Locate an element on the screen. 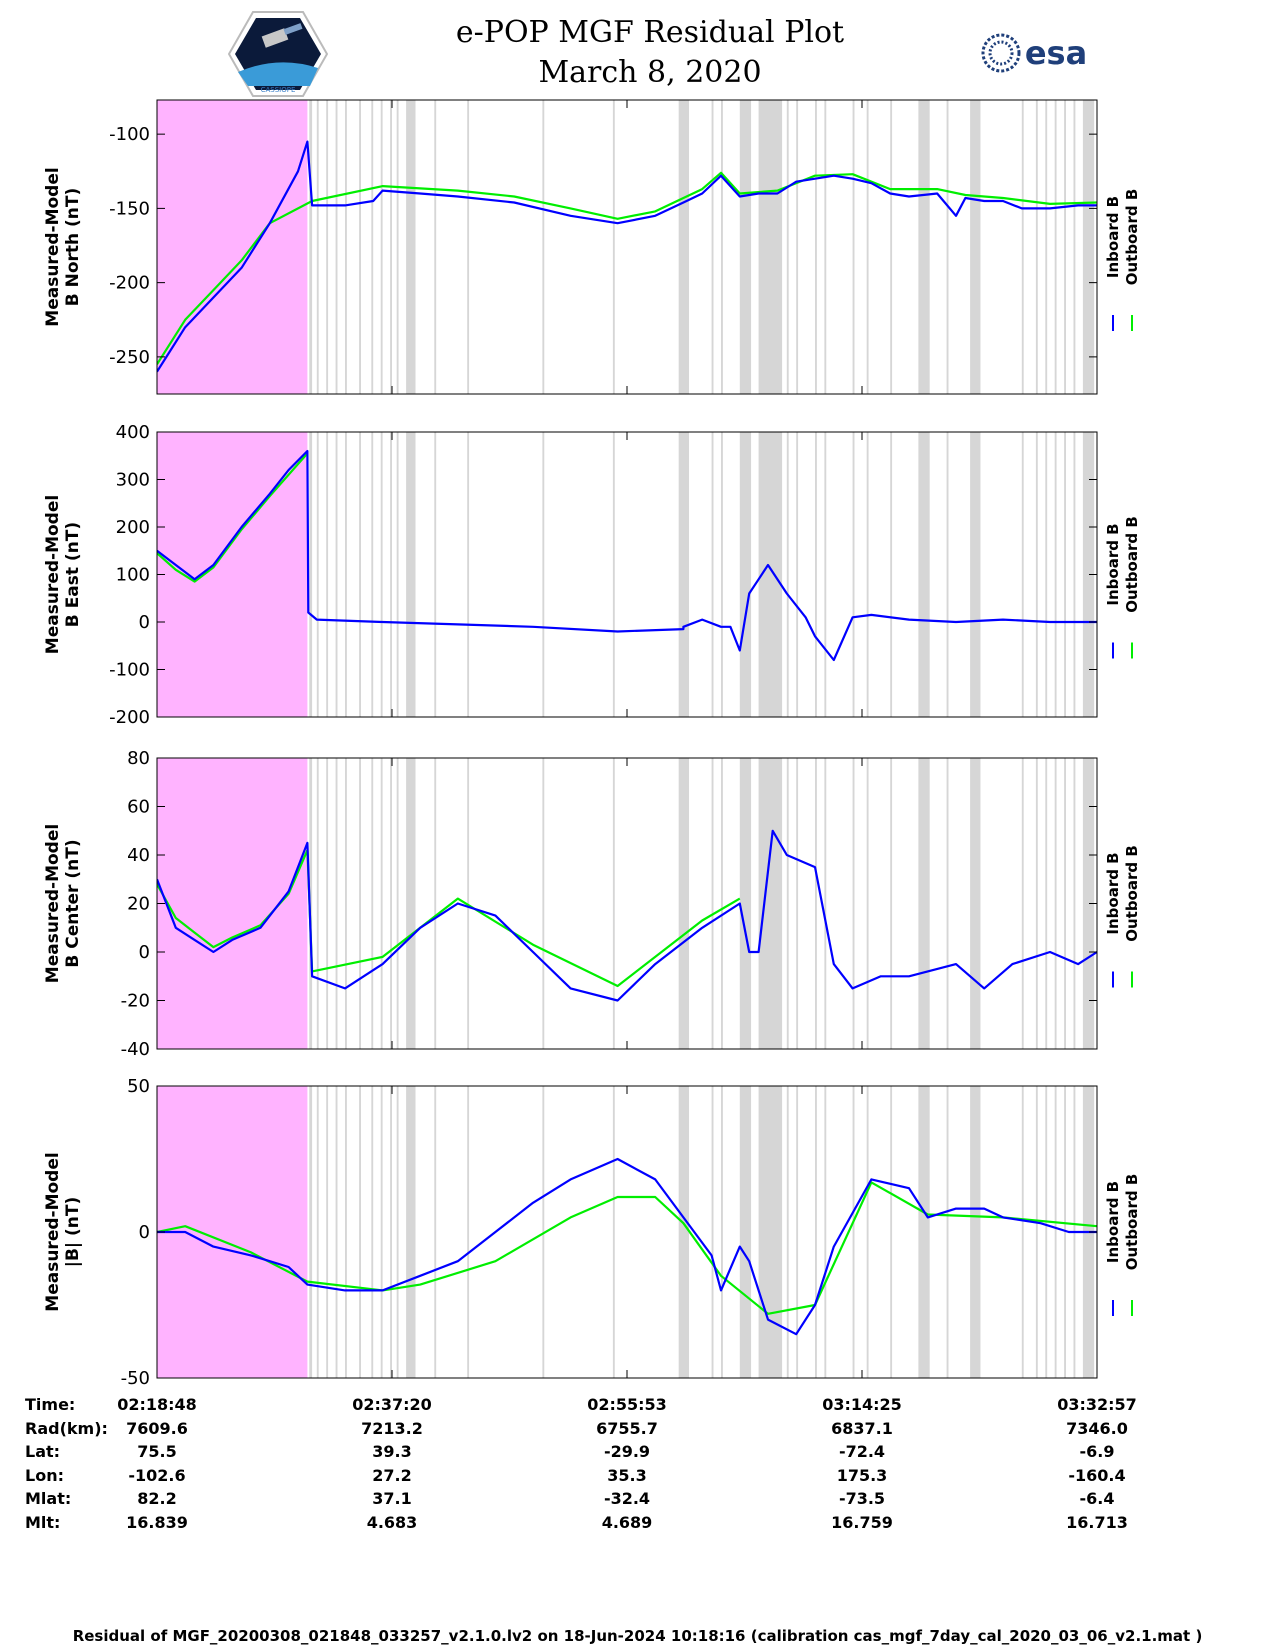  footer-cell: 27.2 is located at coordinates (392, 1475).